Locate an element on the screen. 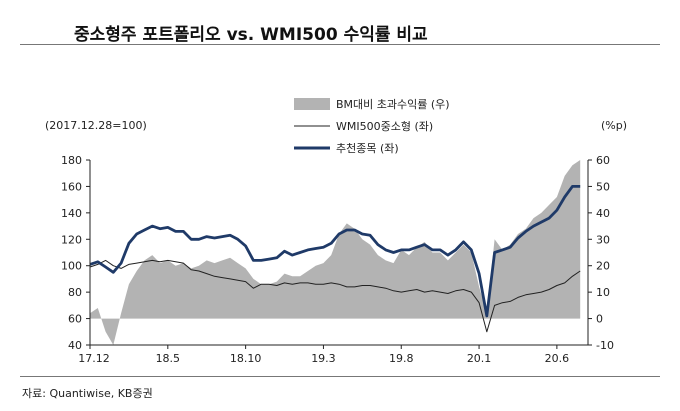 The image size is (680, 411). y-left-tick-label: 100 is located at coordinates (71, 266).